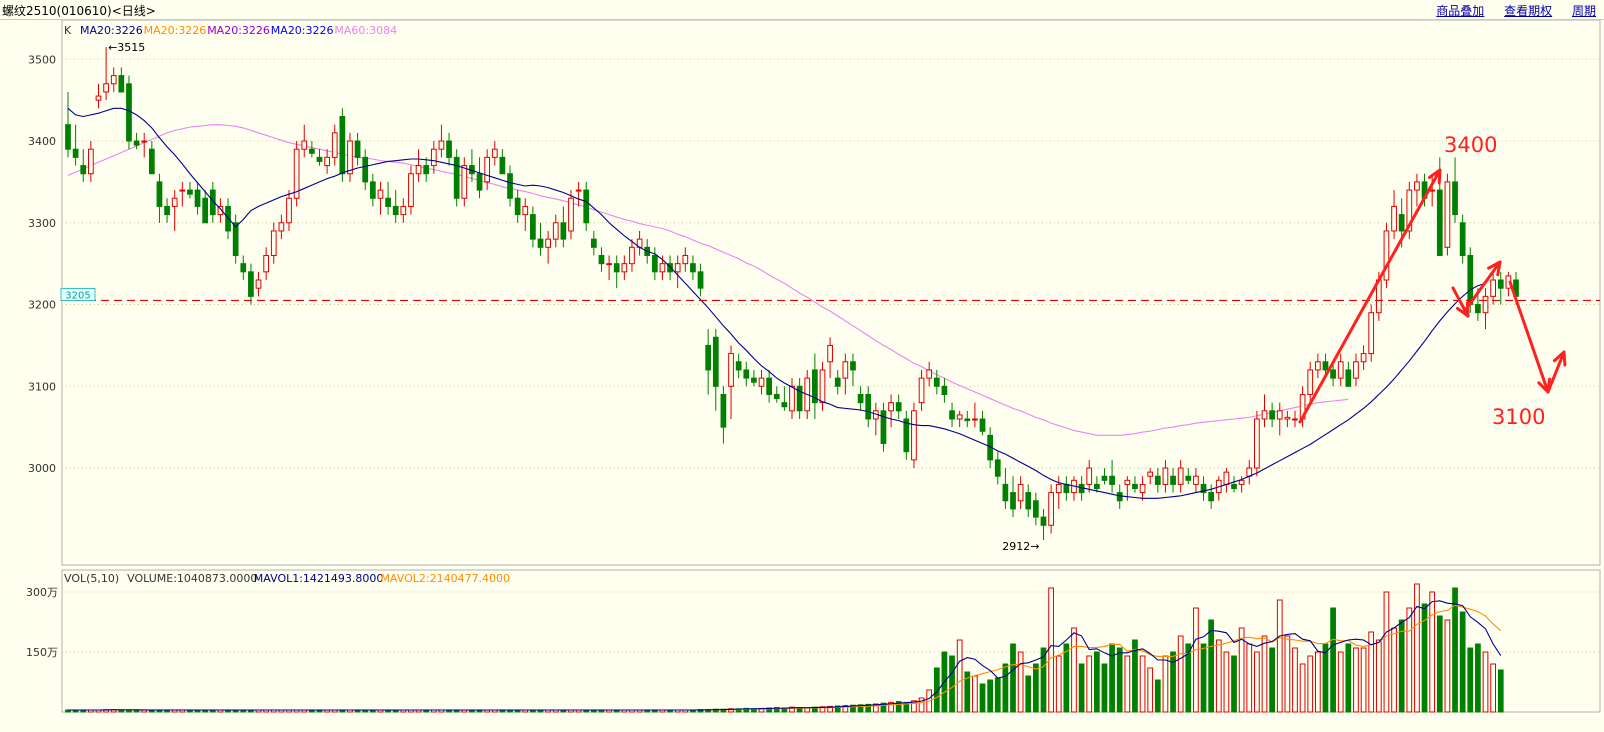 Image resolution: width=1604 pixels, height=732 pixels. Describe the element at coordinates (126, 47) in the screenshot. I see `high-label: ←3515` at that location.